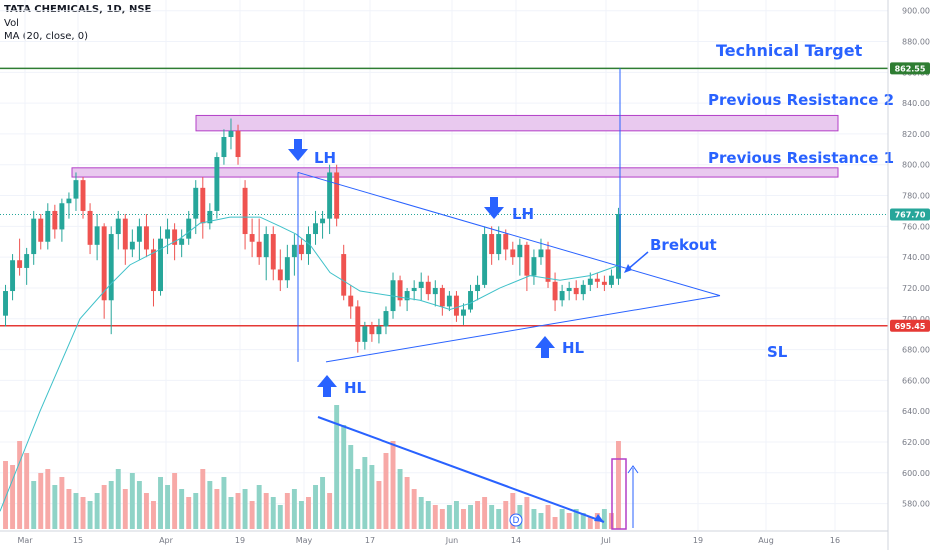 The image size is (932, 550). What do you see at coordinates (516, 540) in the screenshot?
I see `x-tick-label: 14` at bounding box center [516, 540].